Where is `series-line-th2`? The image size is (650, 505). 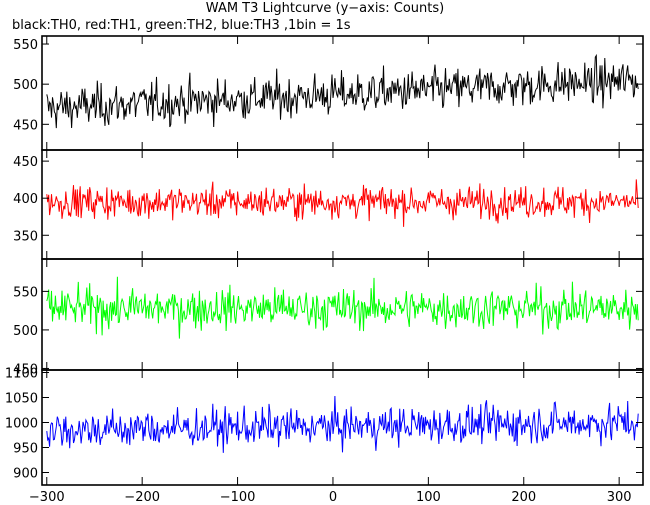
series-line-th2 is located at coordinates (342, 307).